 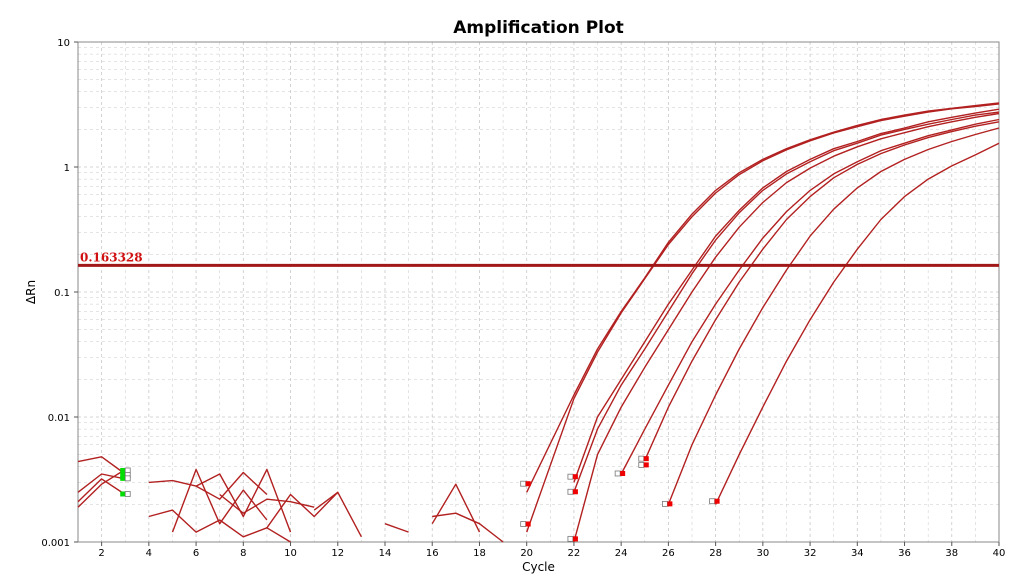 What do you see at coordinates (31, 292) in the screenshot?
I see `y-axis-title: ΔRn` at bounding box center [31, 292].